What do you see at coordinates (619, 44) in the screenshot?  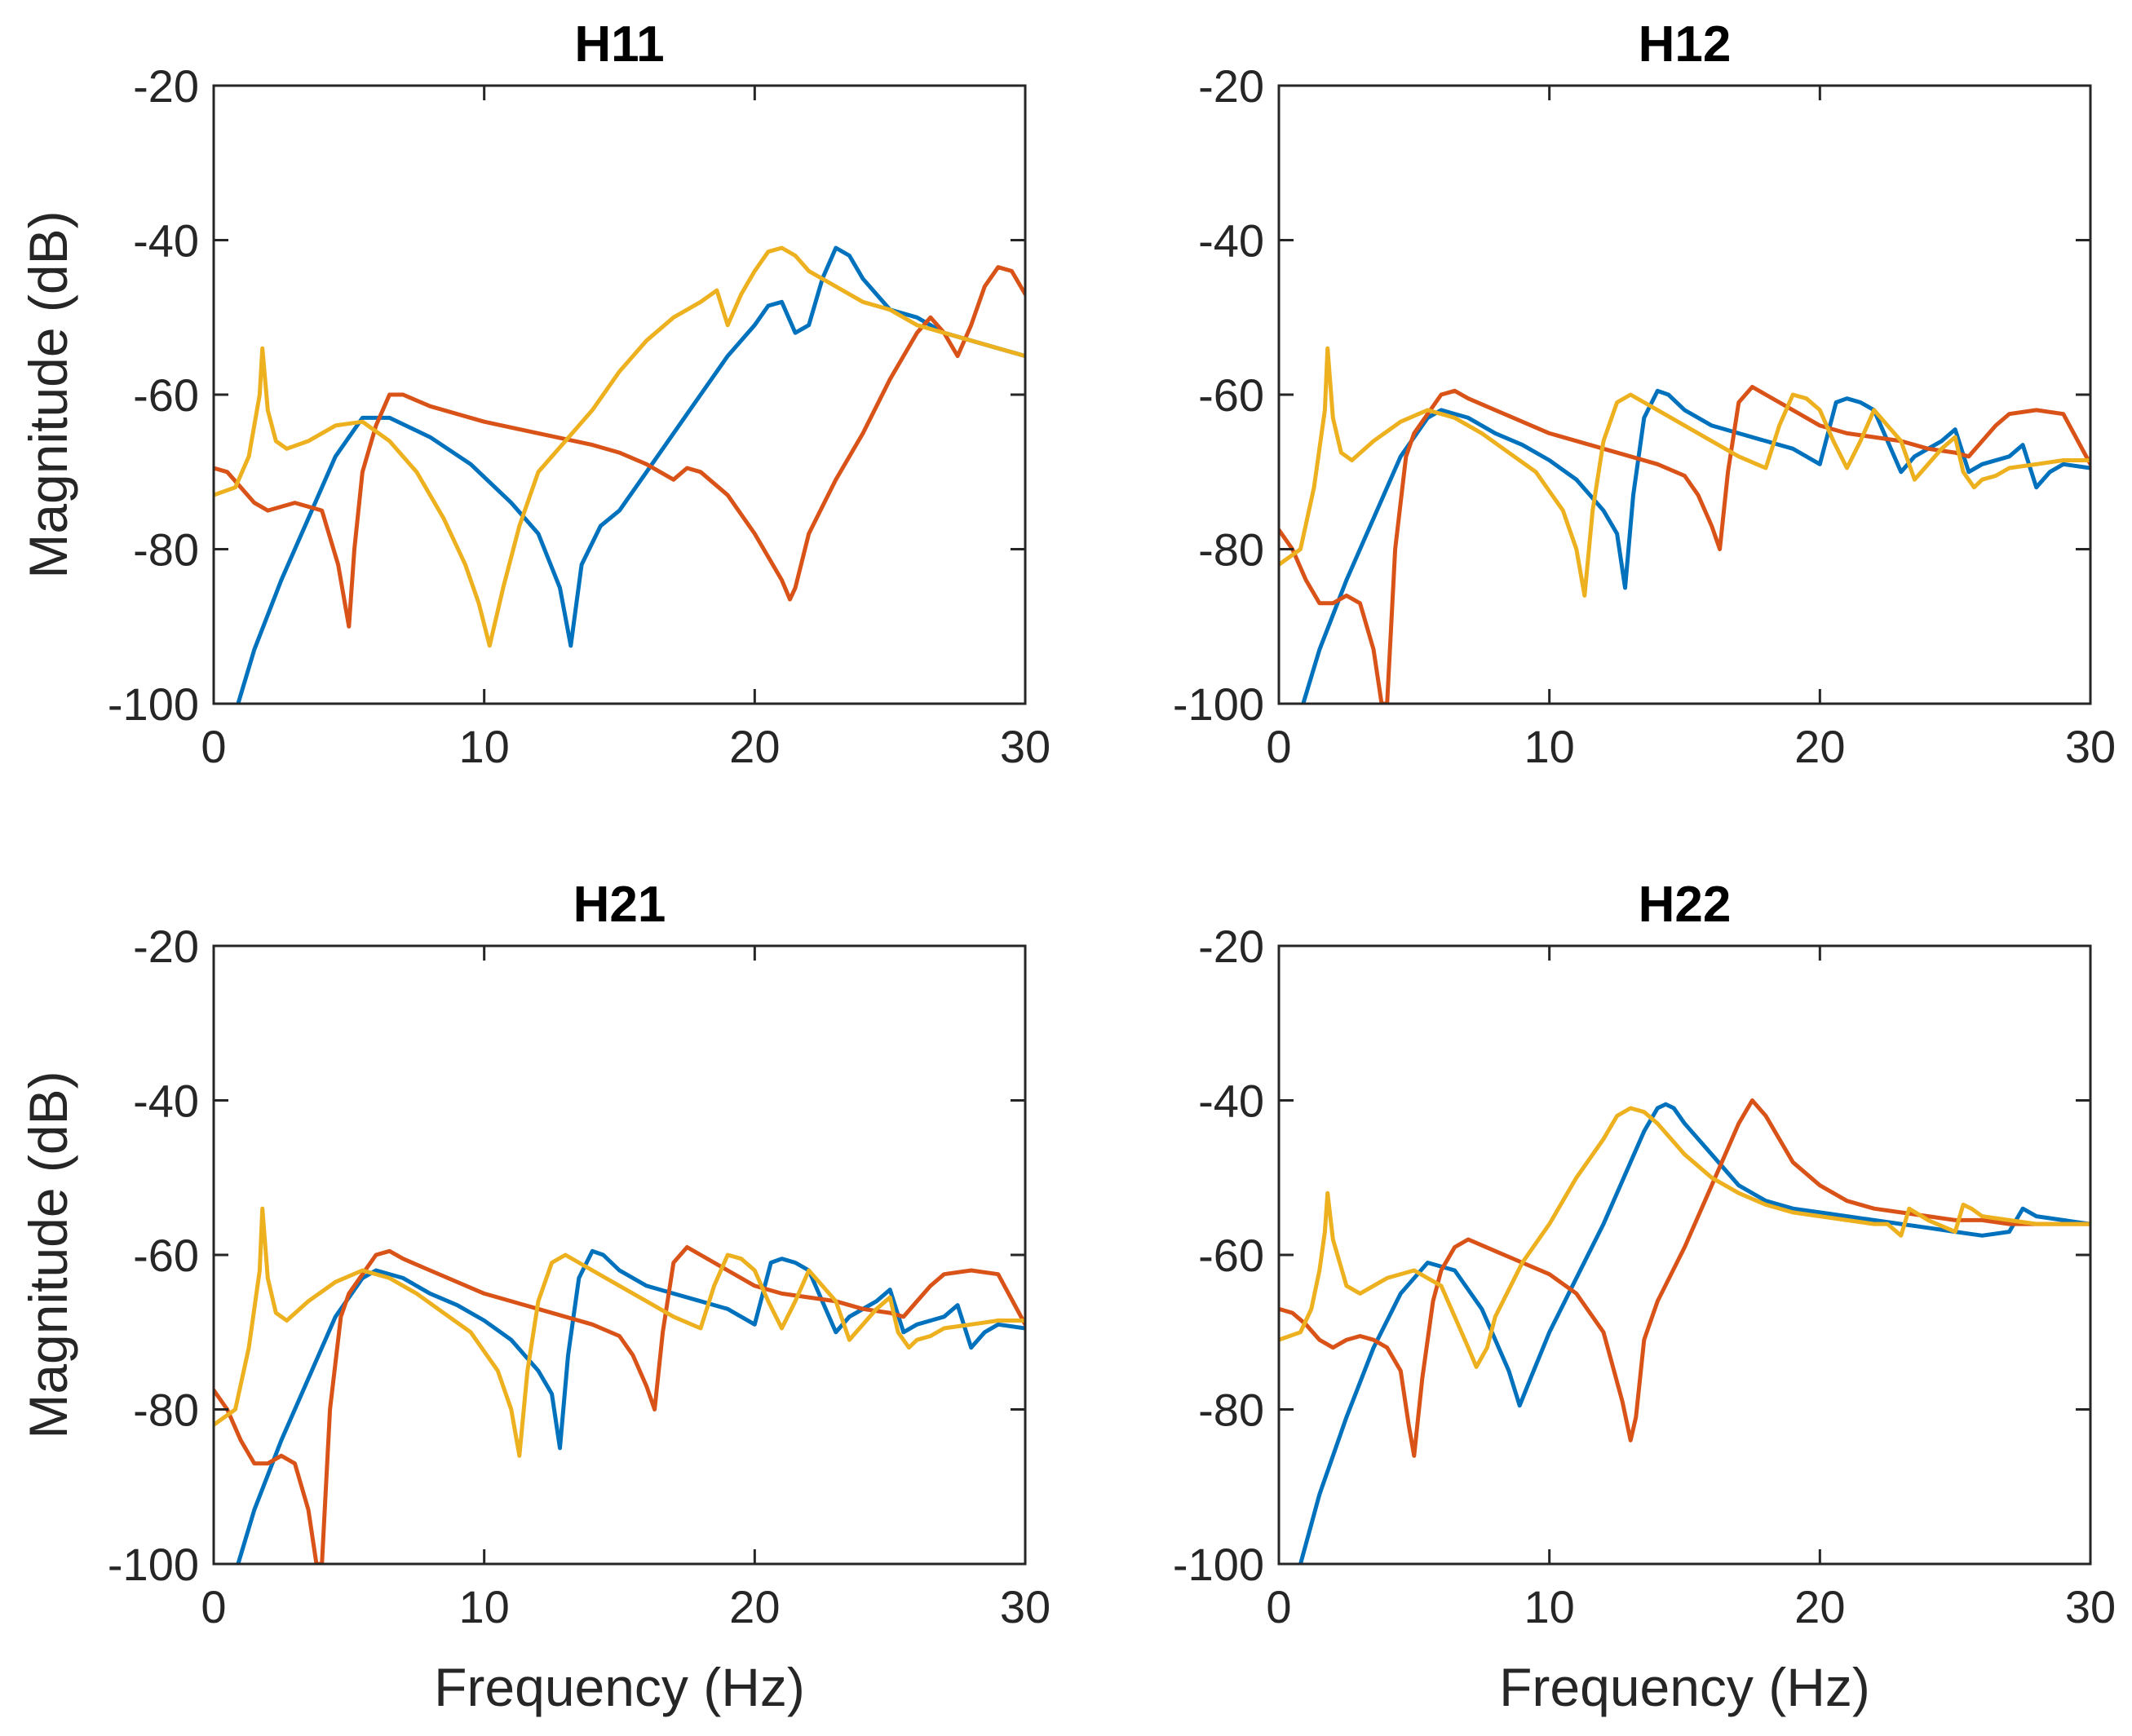 I see `subplot-title: H11` at bounding box center [619, 44].